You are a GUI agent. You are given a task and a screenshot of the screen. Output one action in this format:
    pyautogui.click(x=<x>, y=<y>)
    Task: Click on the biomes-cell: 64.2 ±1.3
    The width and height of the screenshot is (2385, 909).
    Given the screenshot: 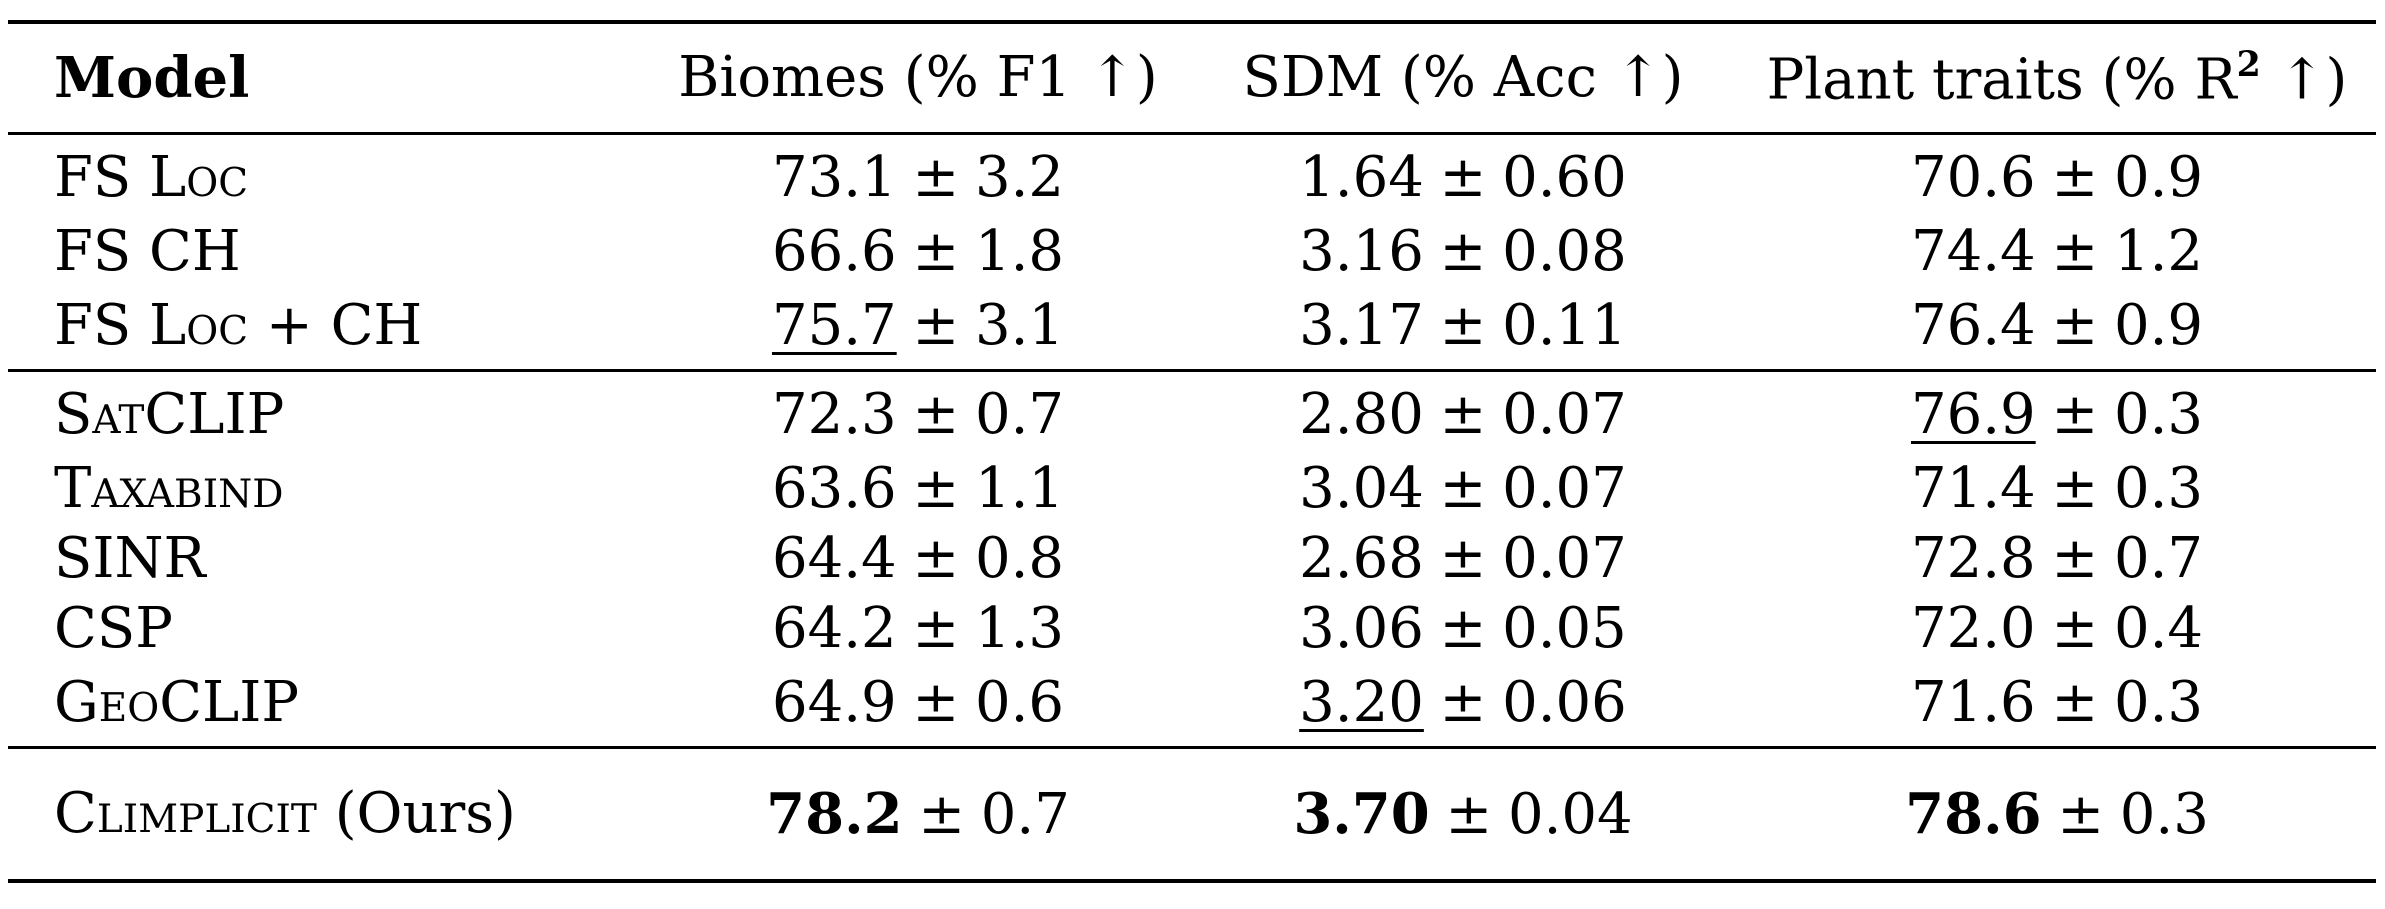 What is the action you would take?
    pyautogui.click(x=917, y=628)
    